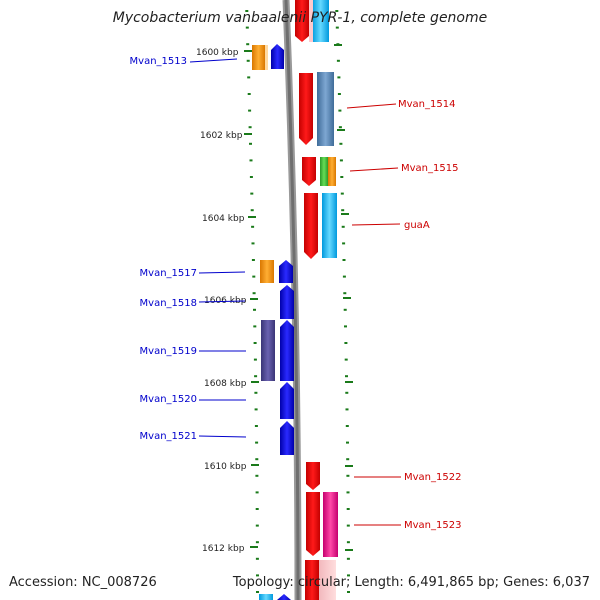 Image resolution: width=600 pixels, height=600 pixels. What do you see at coordinates (432, 477) in the screenshot?
I see `gene-label-right: Mvan_1522` at bounding box center [432, 477].